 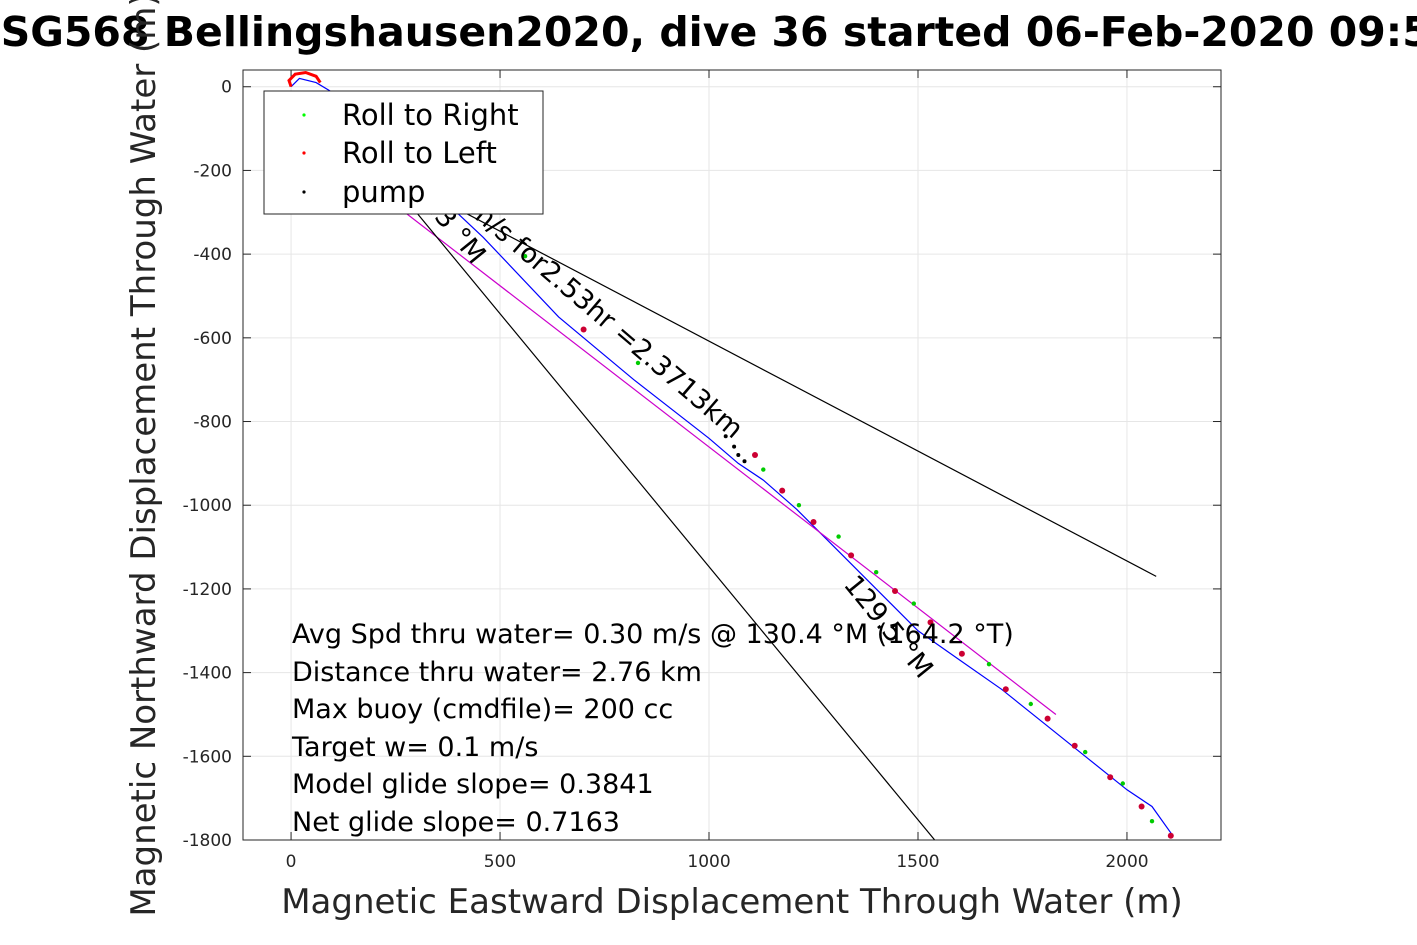 I want to click on y-tick-label: -1600, so click(x=207, y=757).